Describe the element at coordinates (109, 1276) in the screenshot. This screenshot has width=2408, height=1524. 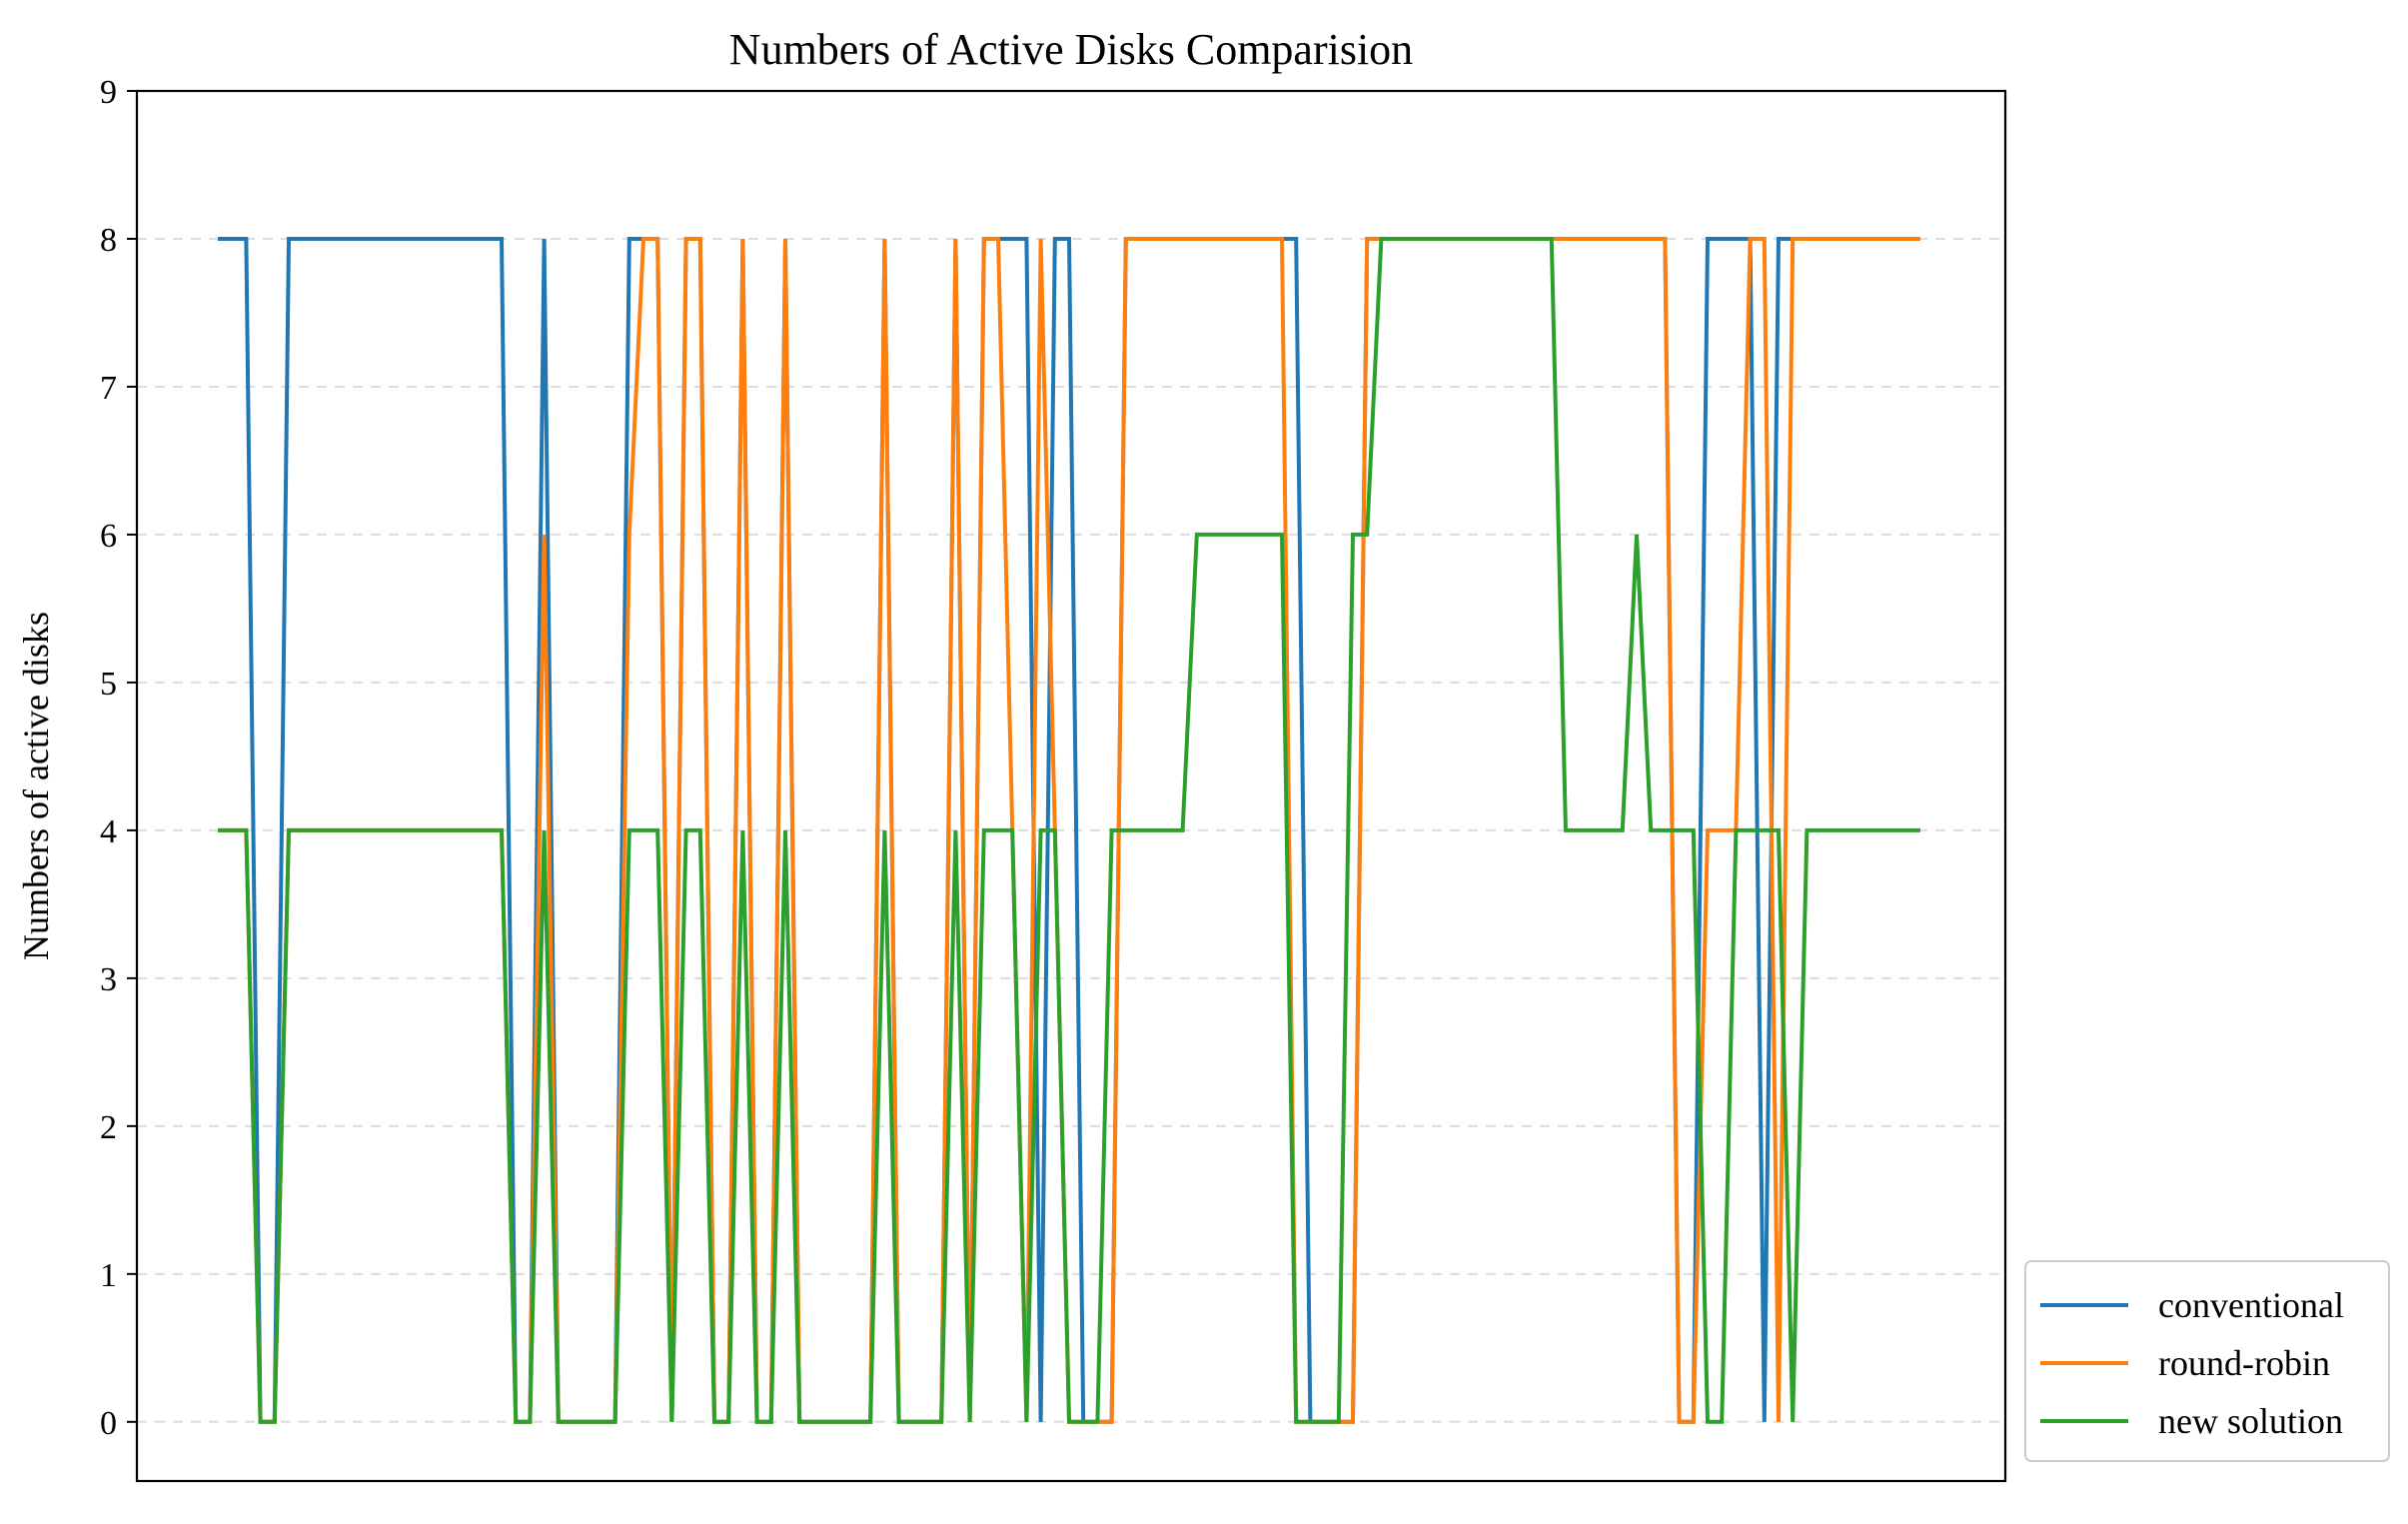
I see `y-tick-label: 1` at that location.